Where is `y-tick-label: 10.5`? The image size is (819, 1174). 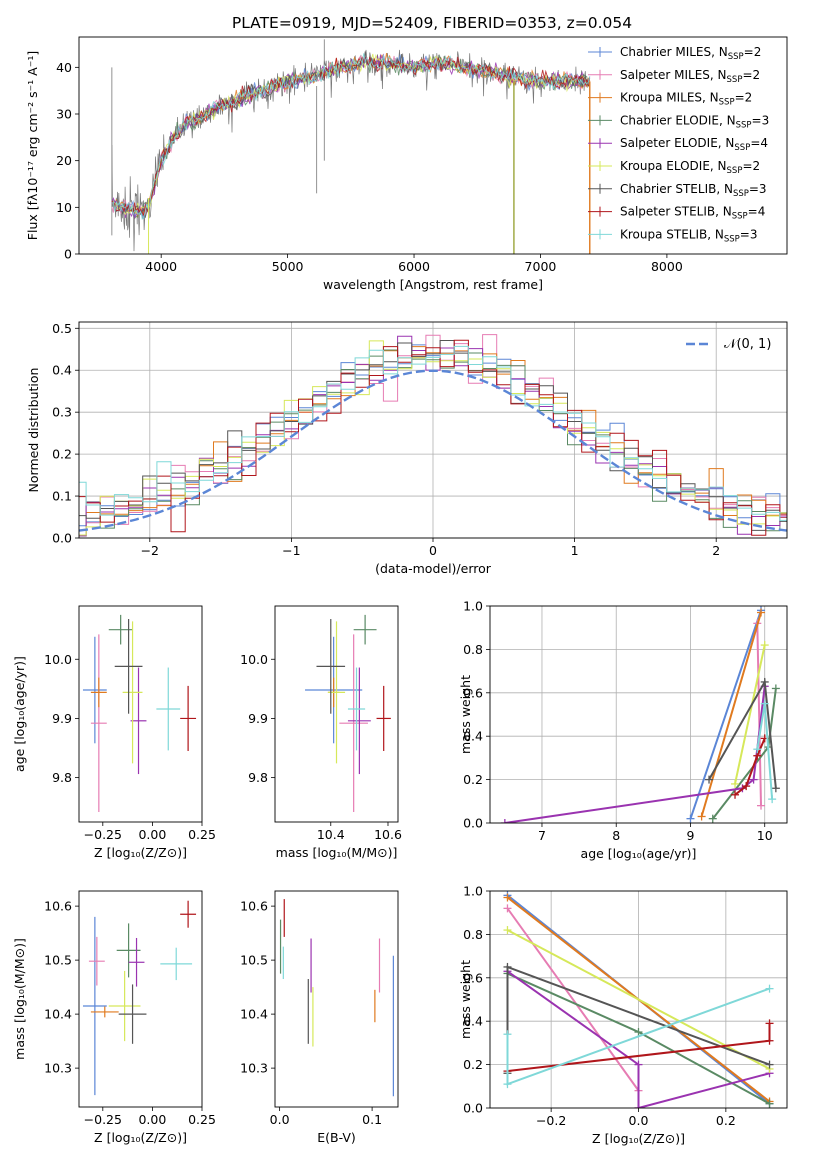 y-tick-label: 10.5 is located at coordinates (254, 960).